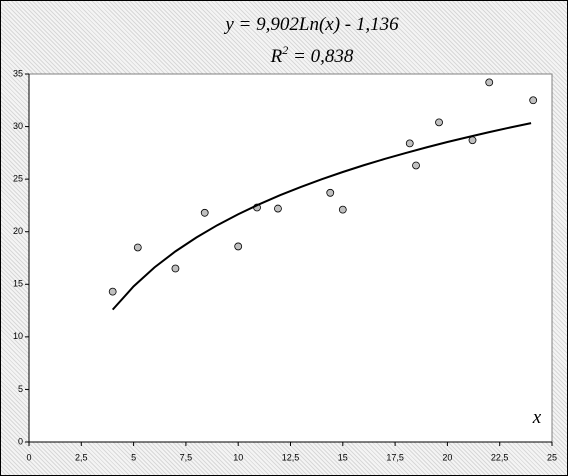 The width and height of the screenshot is (568, 476). What do you see at coordinates (500, 457) in the screenshot?
I see `x-tick-label: 22,5` at bounding box center [500, 457].